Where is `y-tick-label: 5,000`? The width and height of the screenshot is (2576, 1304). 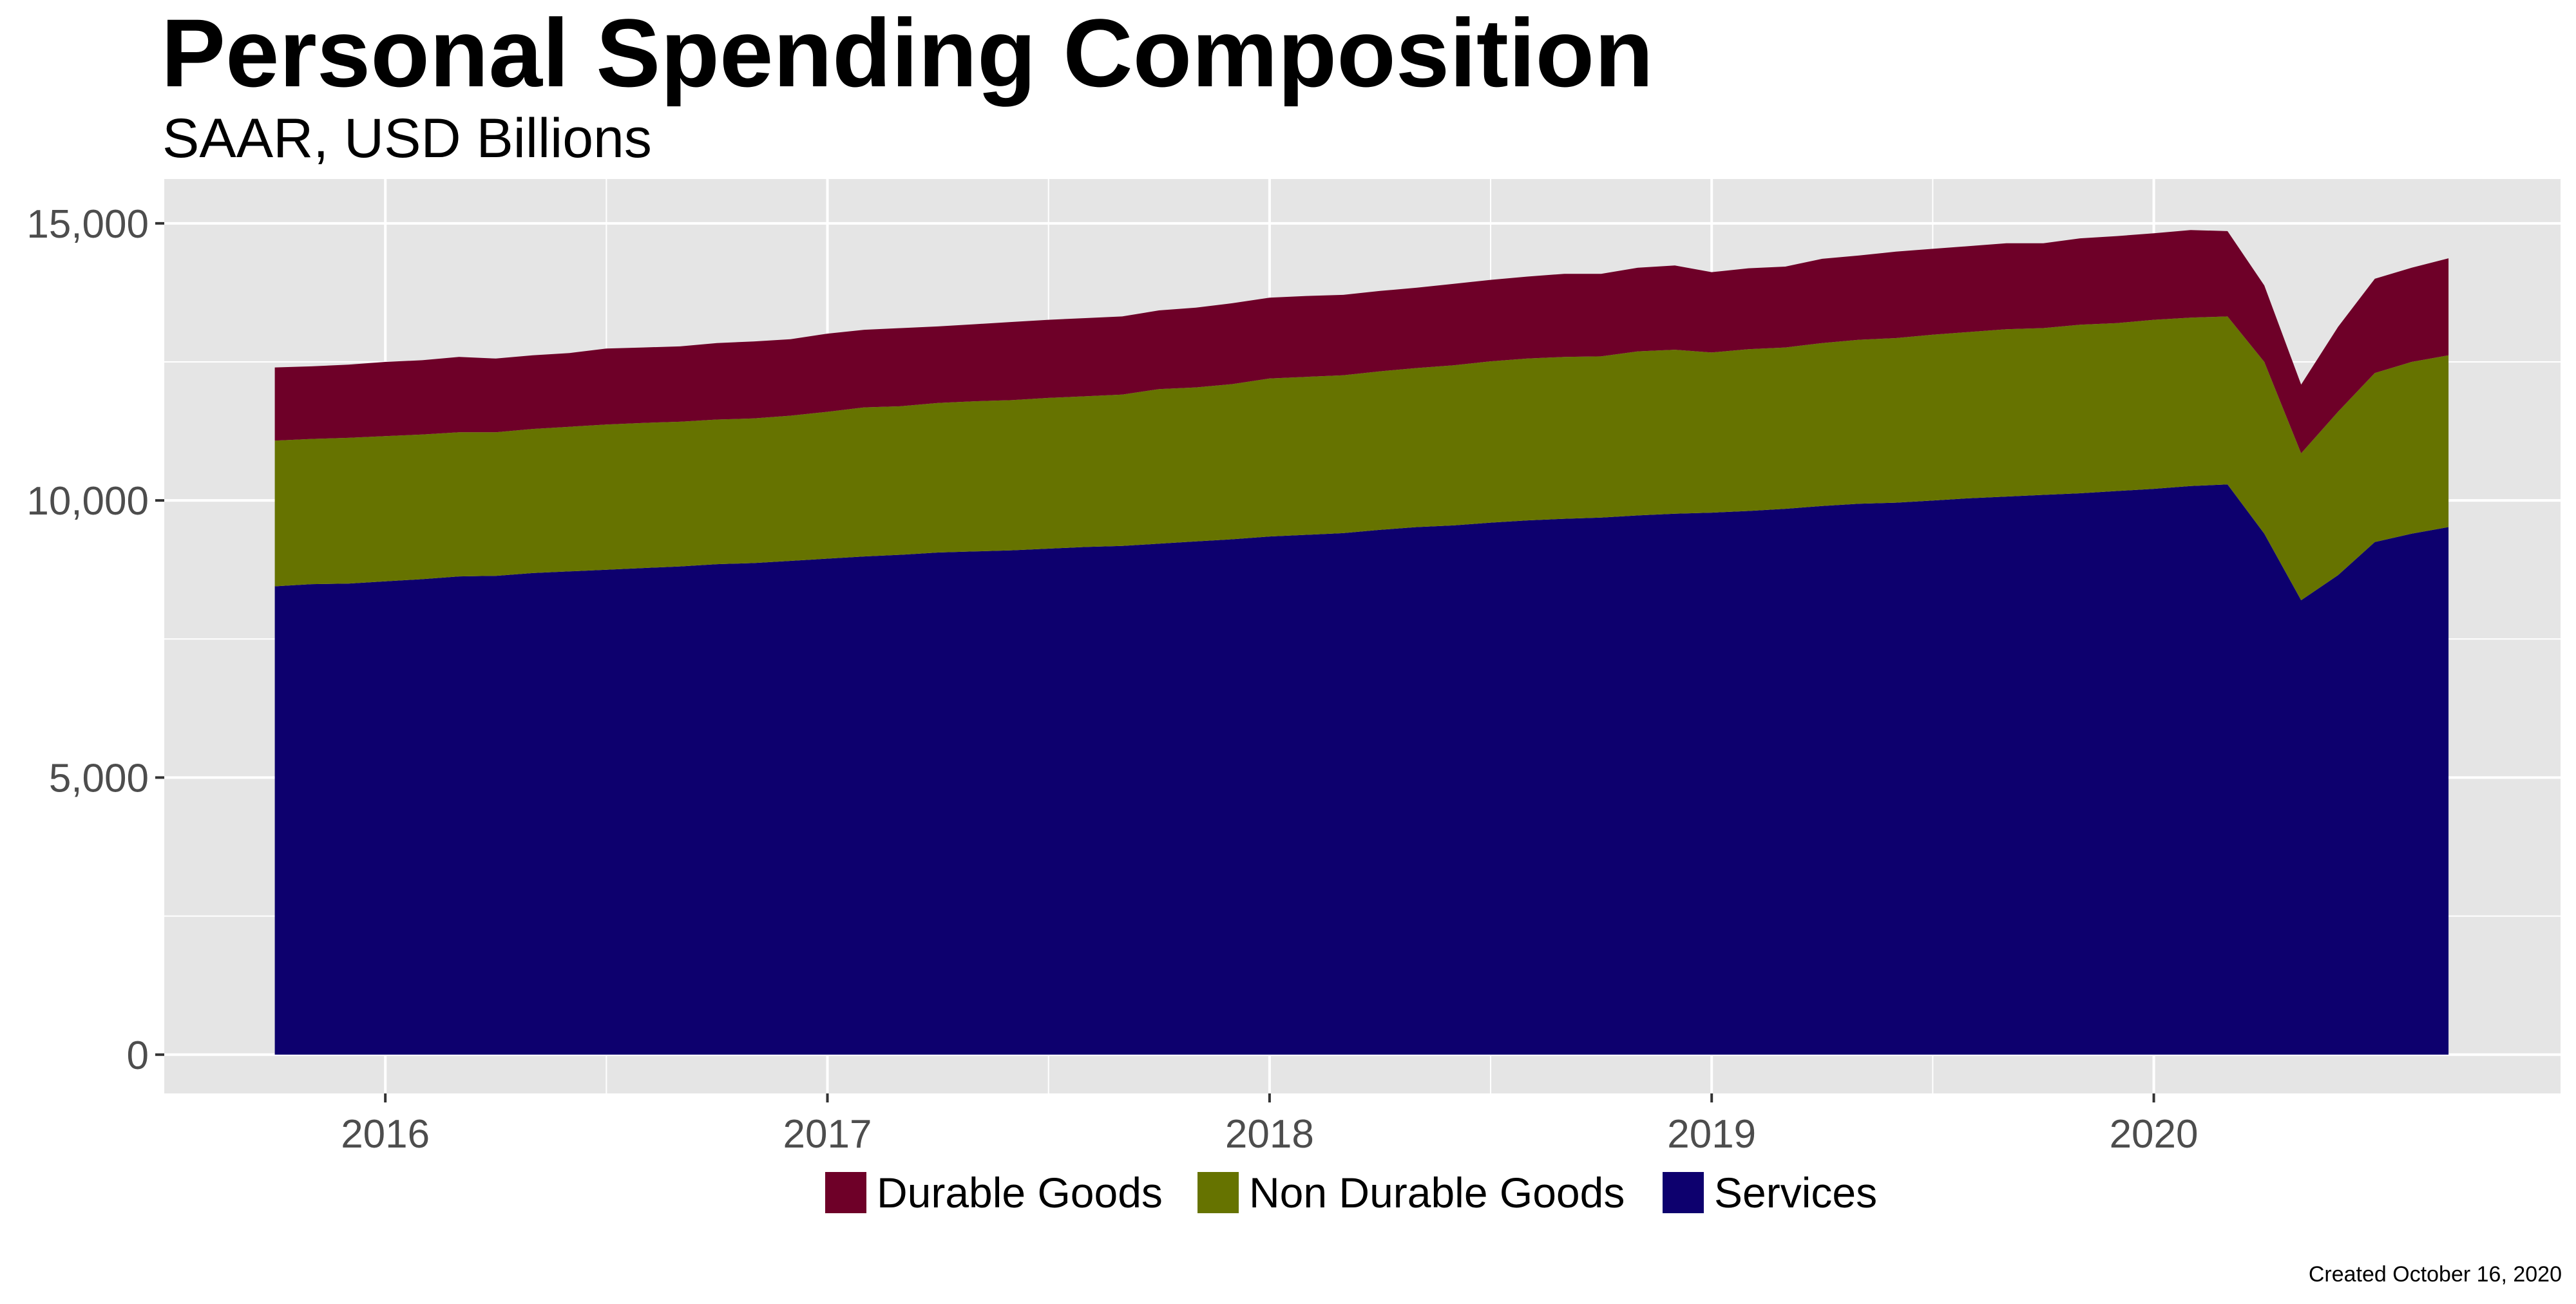 y-tick-label: 5,000 is located at coordinates (99, 778).